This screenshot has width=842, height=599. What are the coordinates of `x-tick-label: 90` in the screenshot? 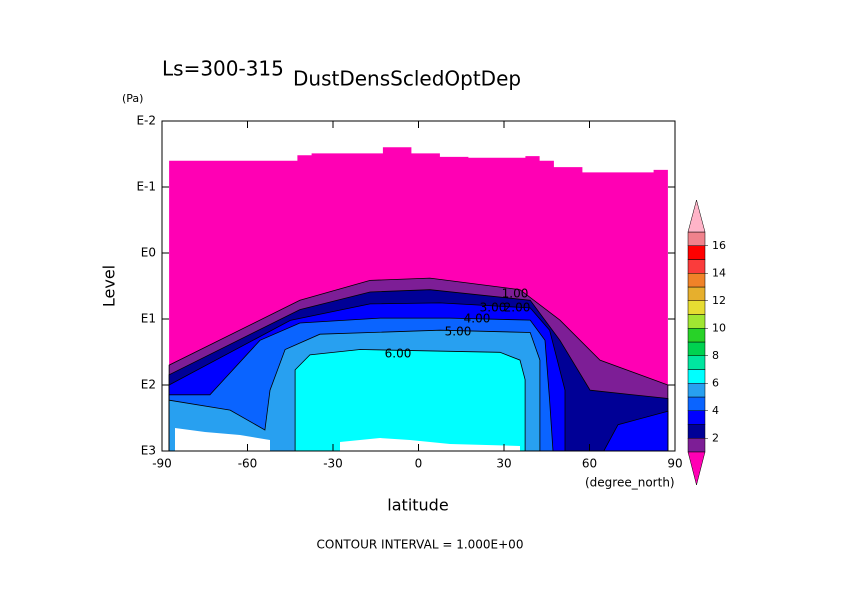 It's located at (674, 464).